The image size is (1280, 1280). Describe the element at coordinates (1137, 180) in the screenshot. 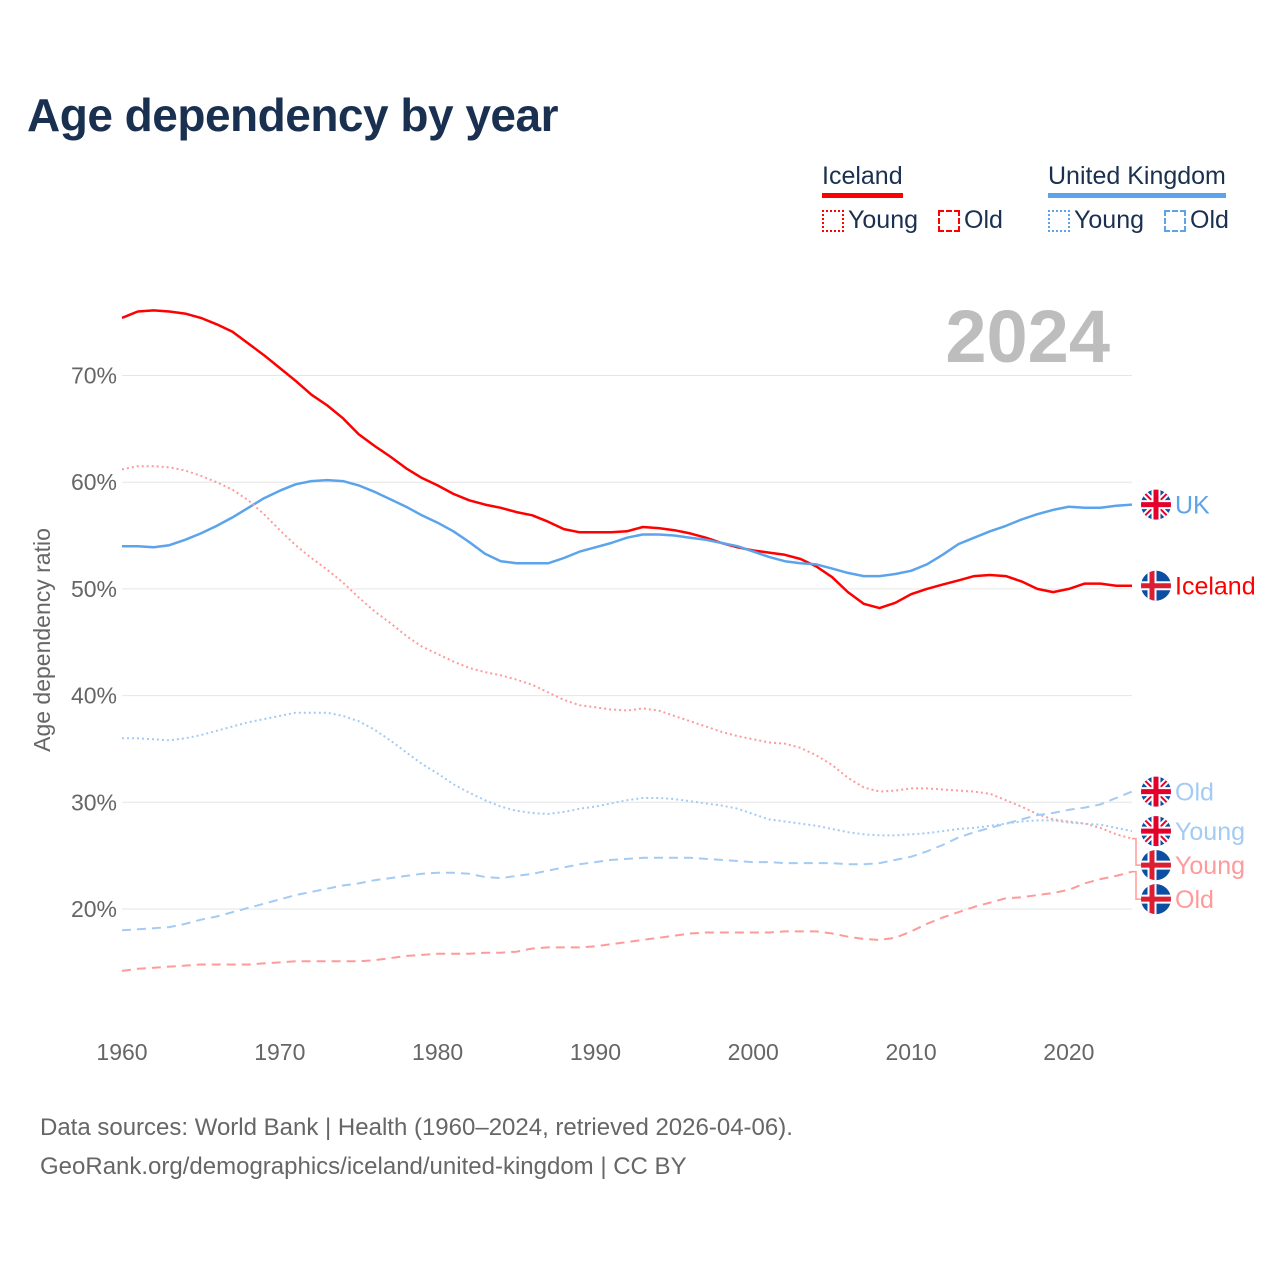

I see `legend-uk-title: United Kingdom` at that location.